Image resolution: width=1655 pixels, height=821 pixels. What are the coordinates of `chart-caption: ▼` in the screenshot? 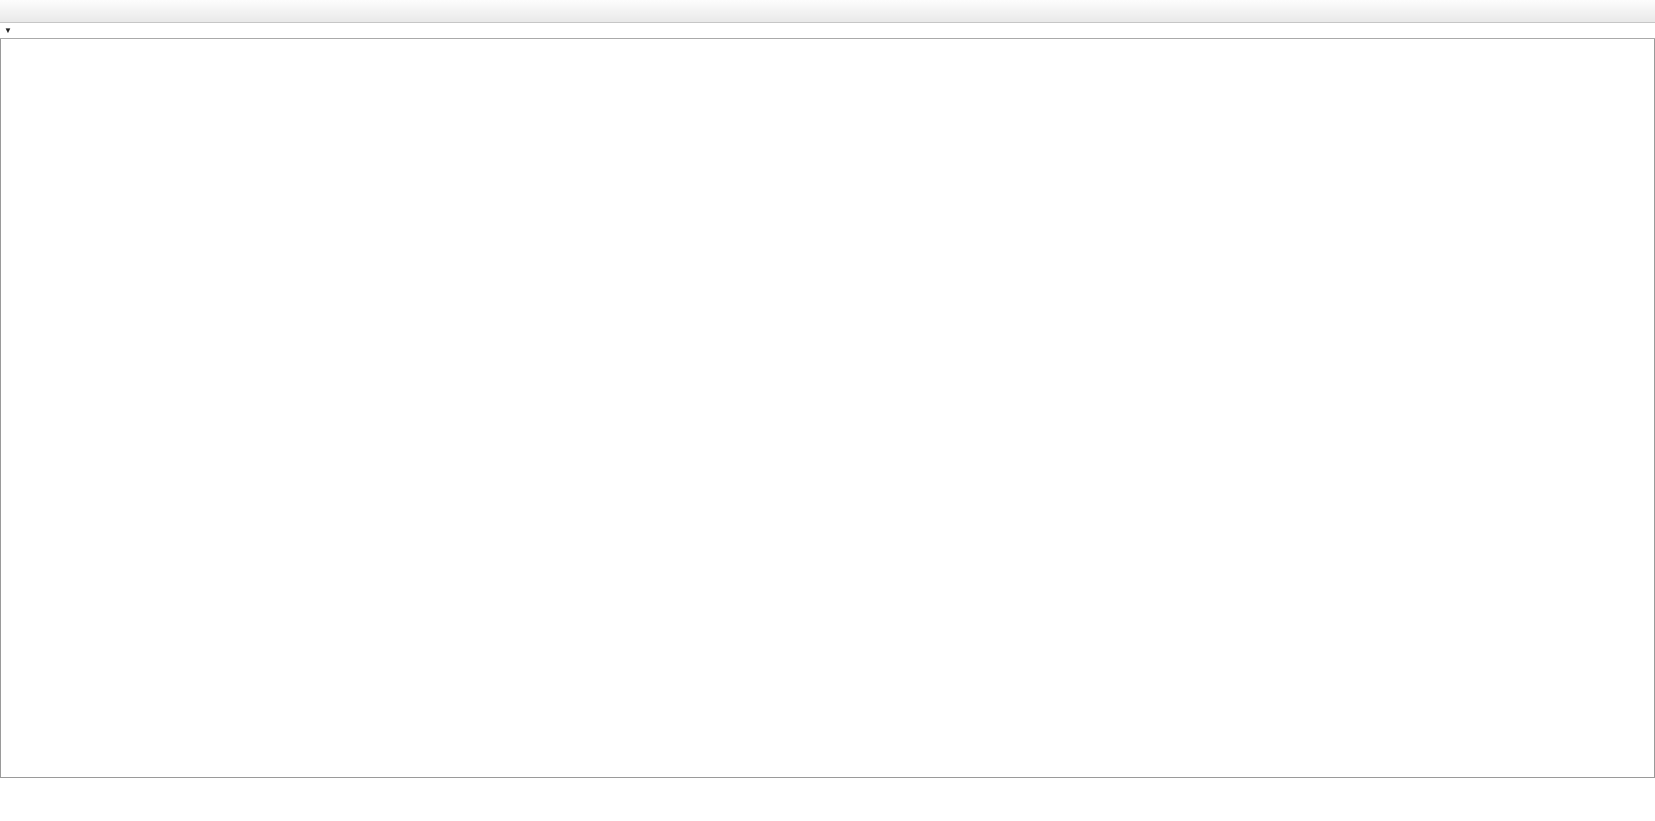 It's located at (827, 31).